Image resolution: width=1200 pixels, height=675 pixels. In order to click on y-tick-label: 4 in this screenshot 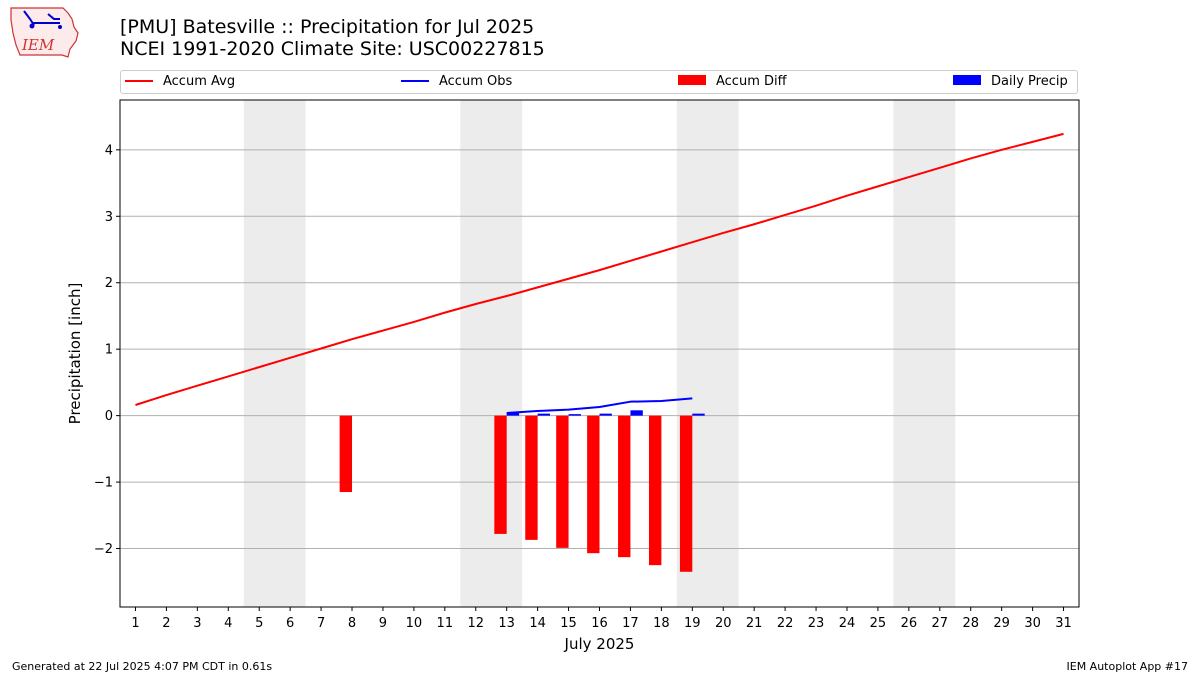, I will do `click(109, 150)`.